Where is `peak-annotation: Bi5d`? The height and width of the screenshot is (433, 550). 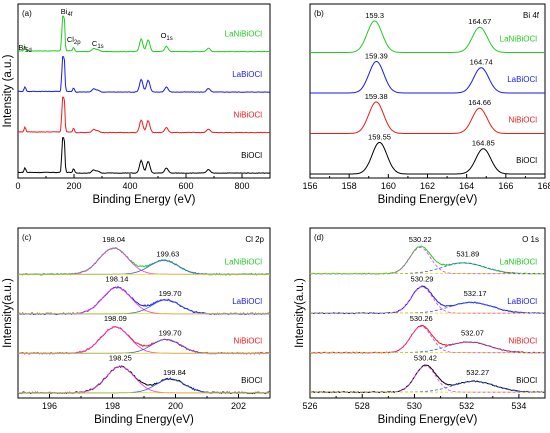 peak-annotation: Bi5d is located at coordinates (24, 48).